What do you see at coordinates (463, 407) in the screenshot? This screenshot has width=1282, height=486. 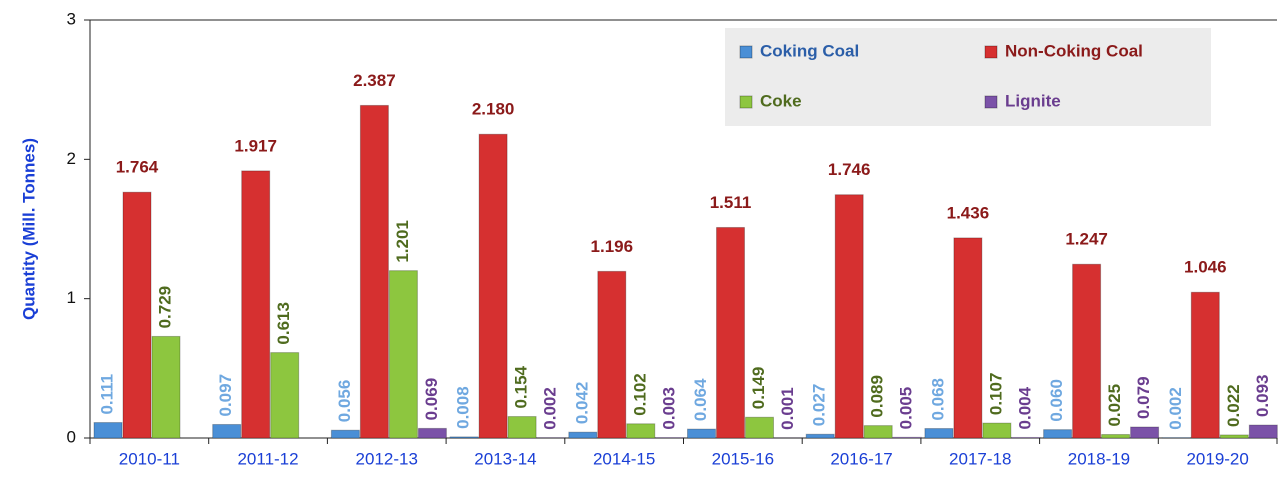 I see `value-label: 0.008` at bounding box center [463, 407].